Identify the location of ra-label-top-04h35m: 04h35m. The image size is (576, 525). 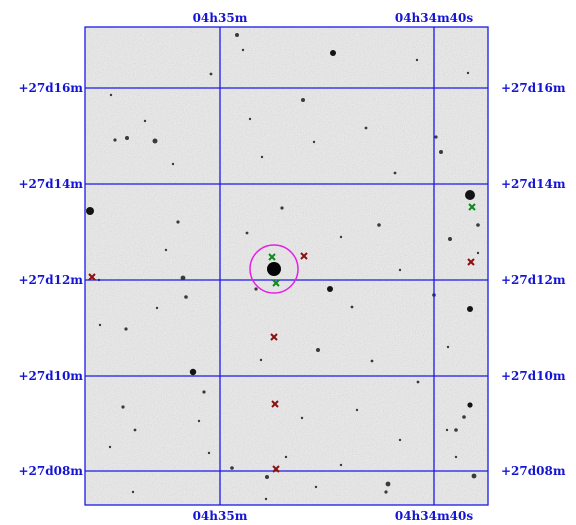
(220, 18).